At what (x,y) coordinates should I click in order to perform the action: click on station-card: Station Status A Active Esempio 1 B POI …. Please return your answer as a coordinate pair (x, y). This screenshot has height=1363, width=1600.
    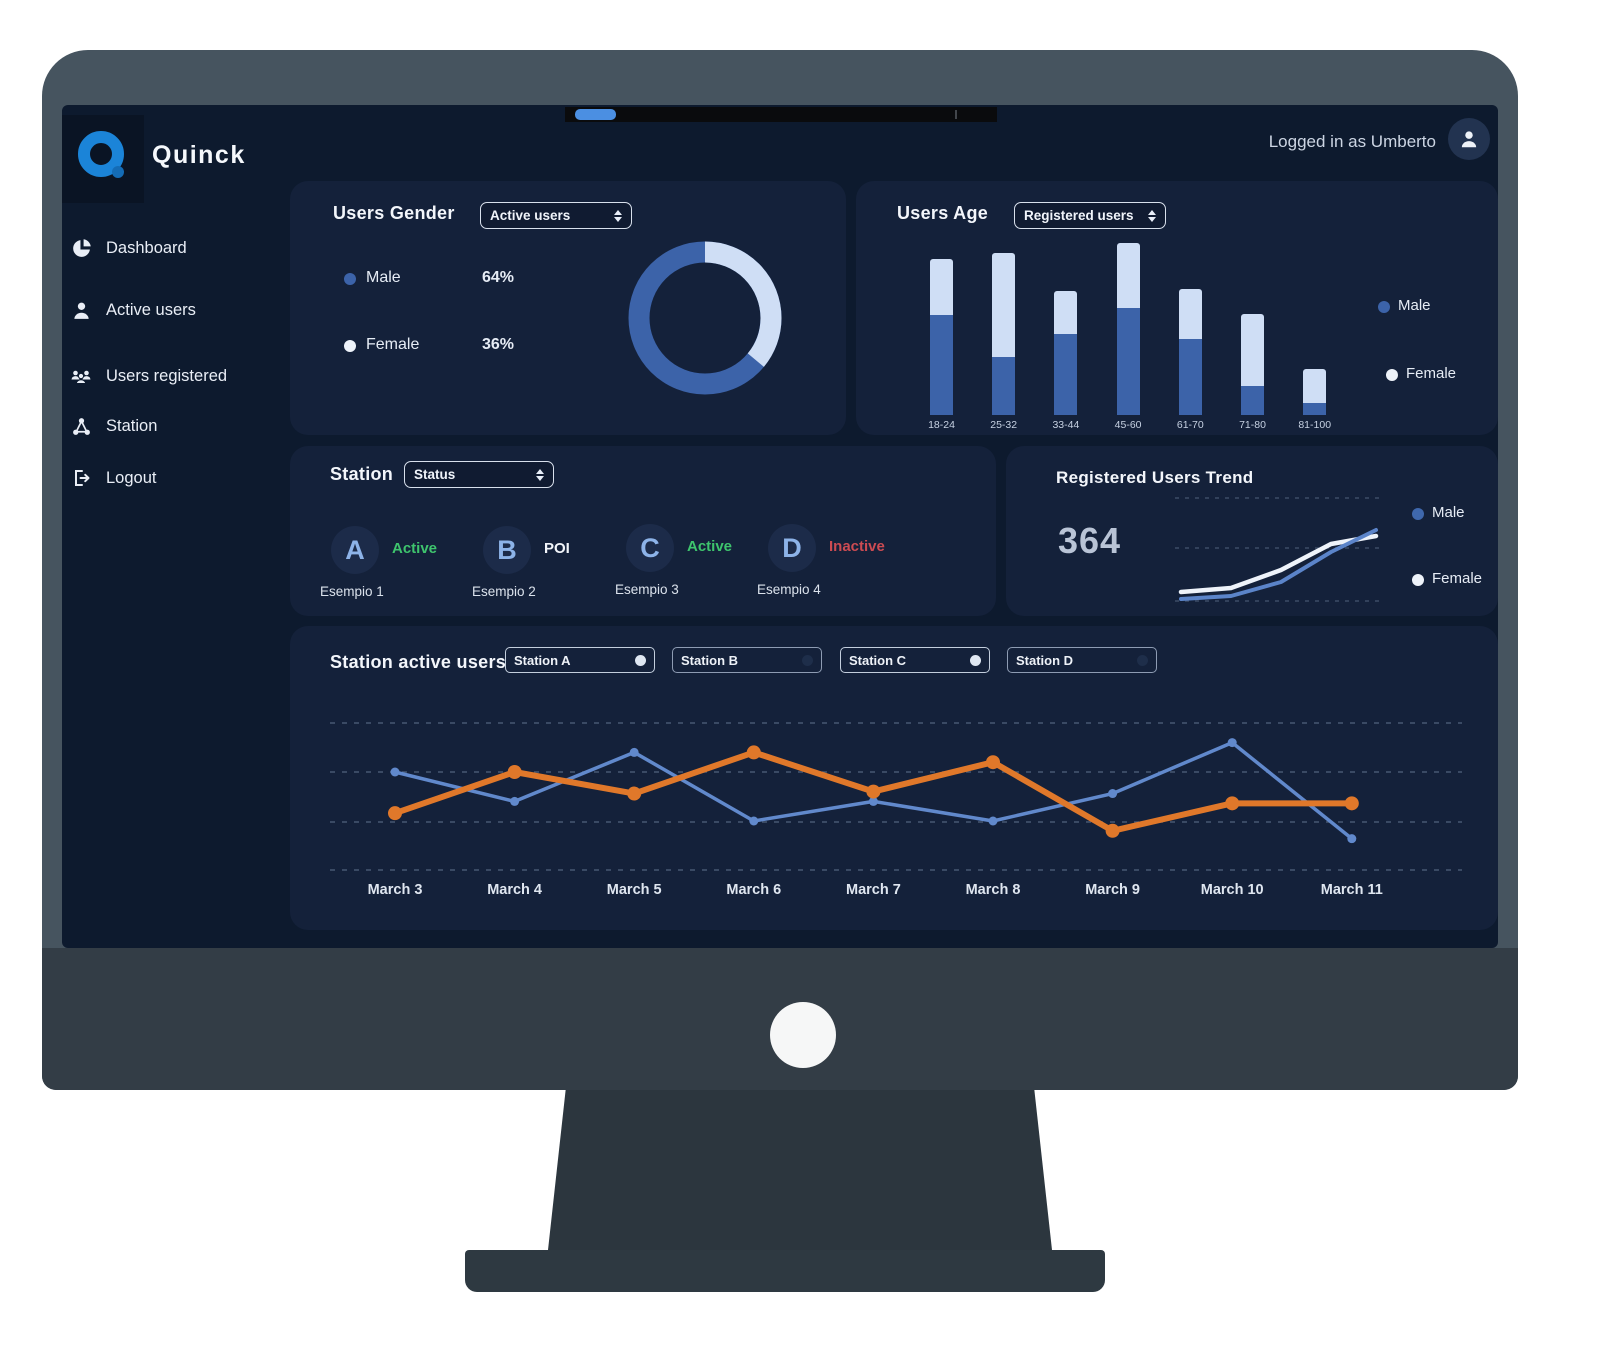
    Looking at the image, I should click on (643, 531).